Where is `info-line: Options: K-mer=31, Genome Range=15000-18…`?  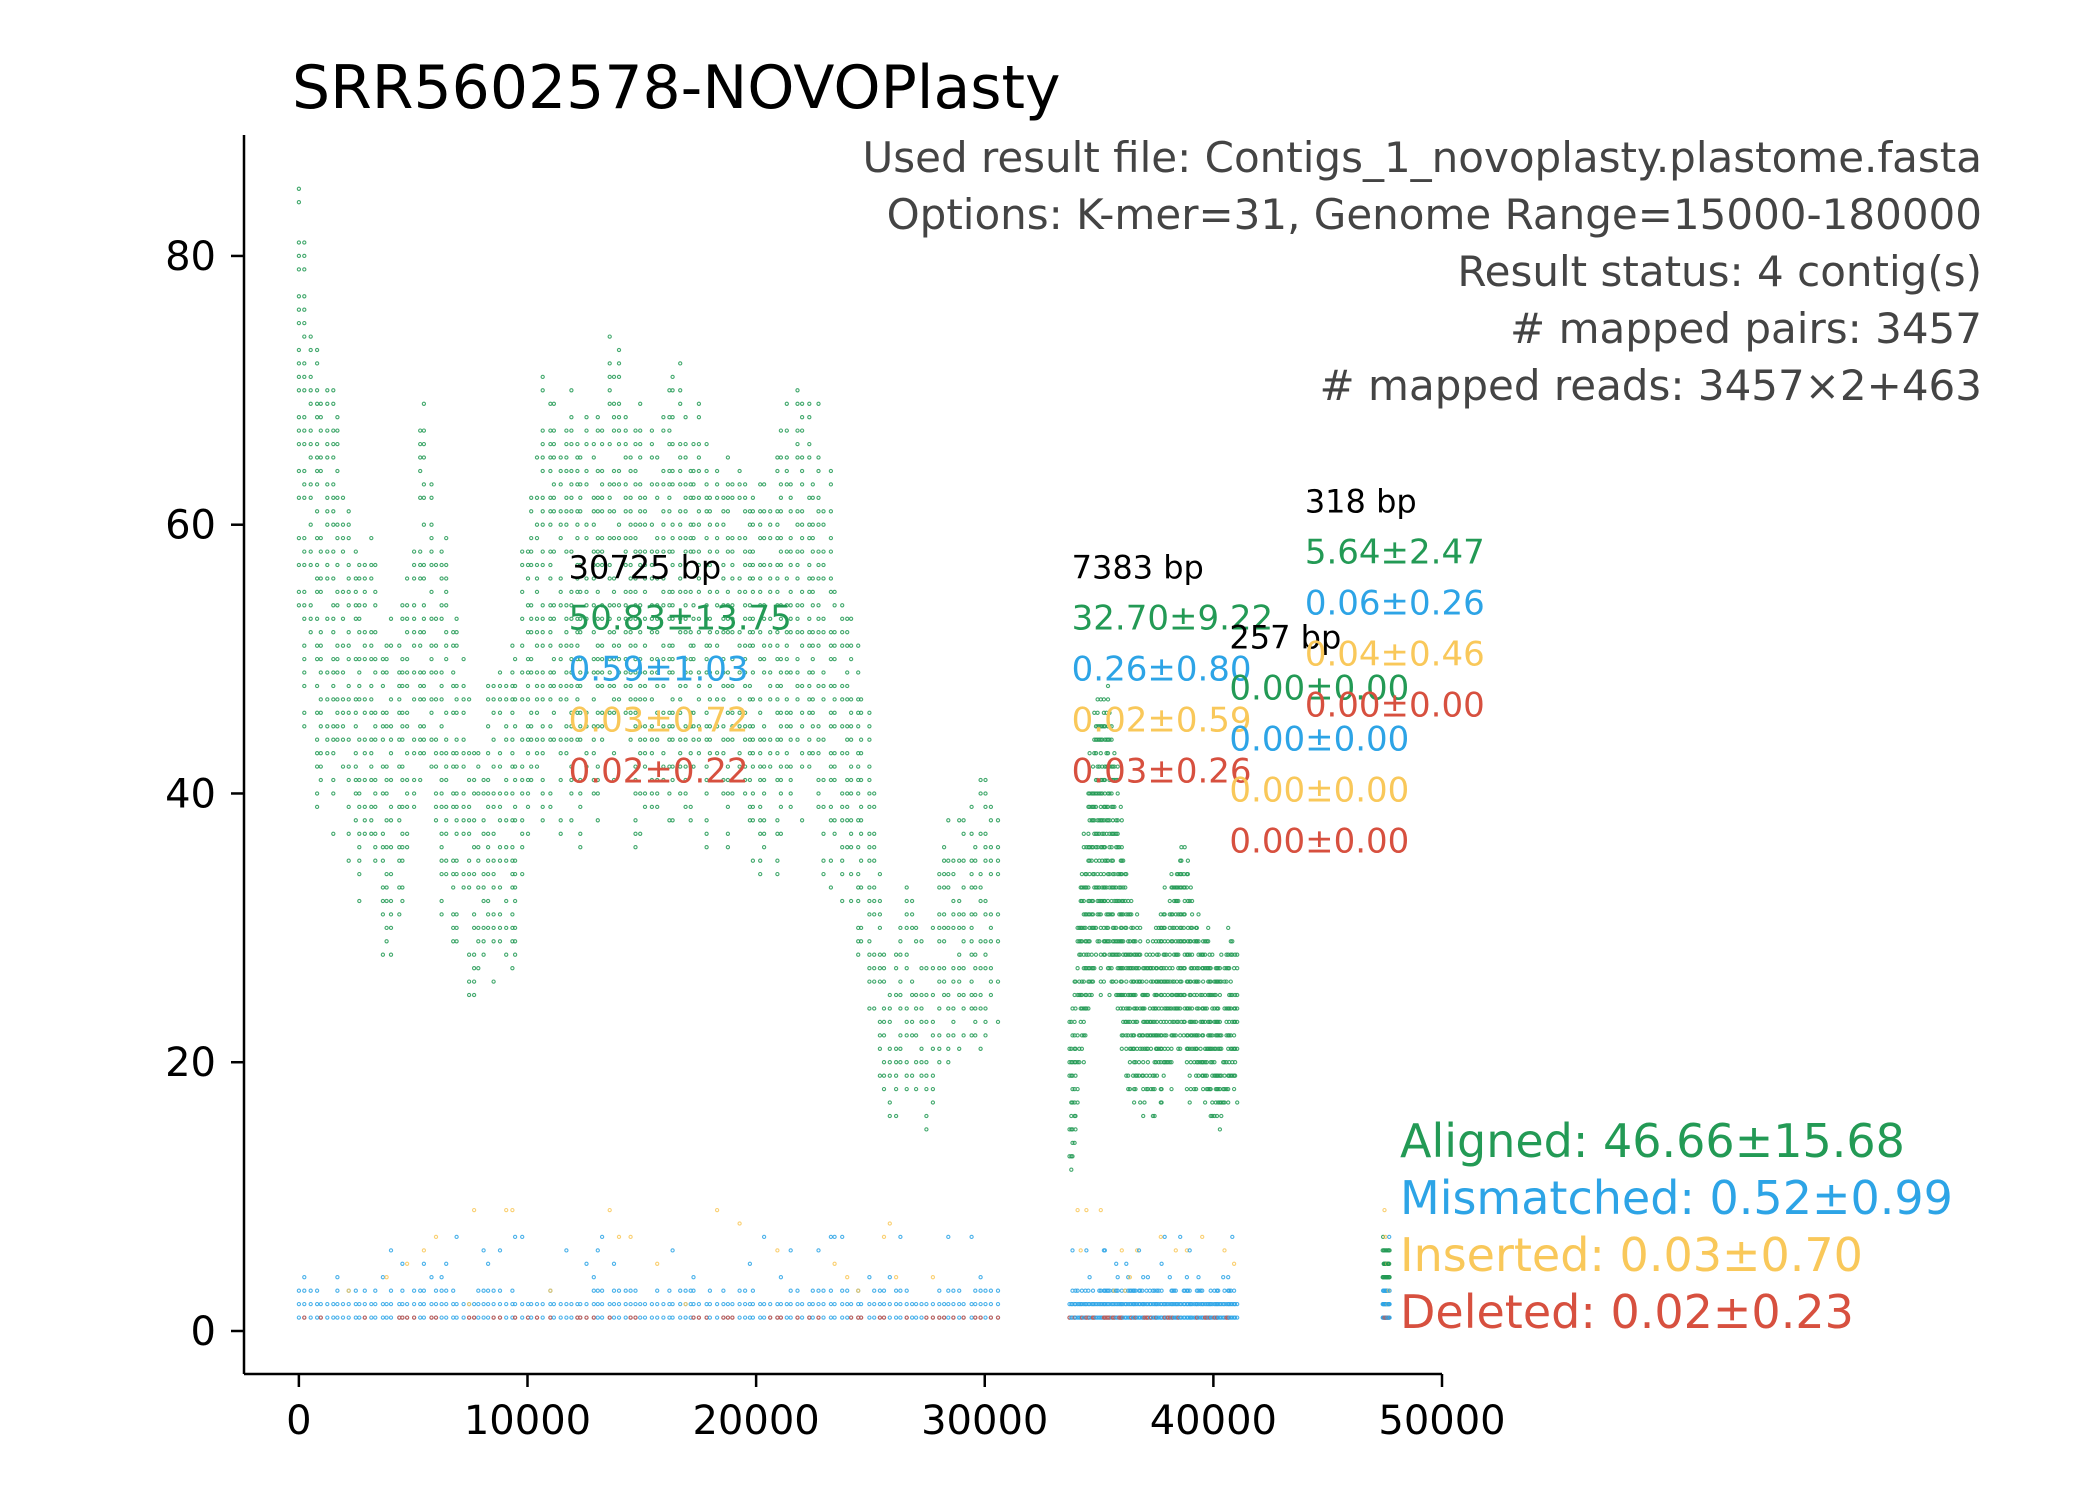 info-line: Options: K-mer=31, Genome Range=15000-18… is located at coordinates (1434, 214).